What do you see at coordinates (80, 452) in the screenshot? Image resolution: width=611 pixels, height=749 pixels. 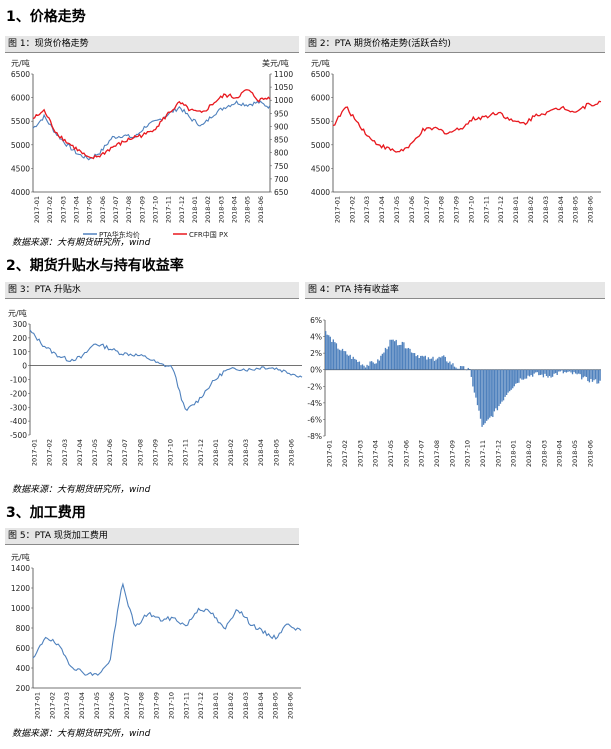 I see `x-tick-label: 2017-04` at bounding box center [80, 452].